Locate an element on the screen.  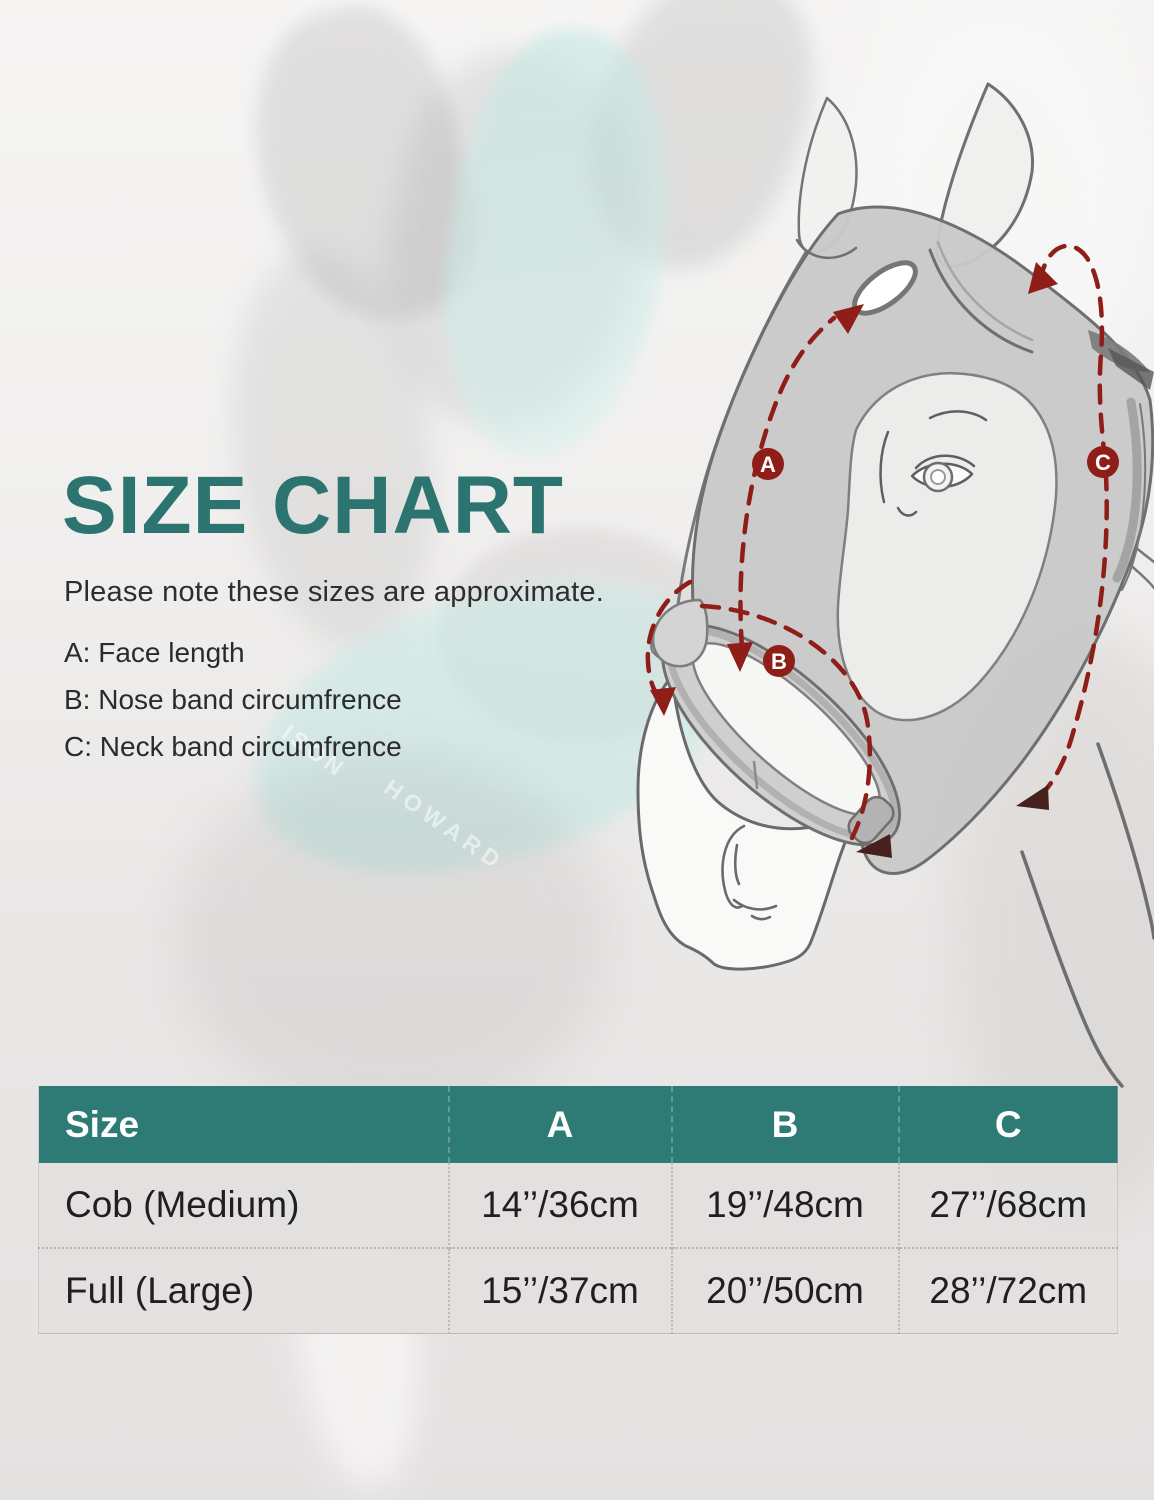
legend-item-a: A: Face length is located at coordinates (154, 652).